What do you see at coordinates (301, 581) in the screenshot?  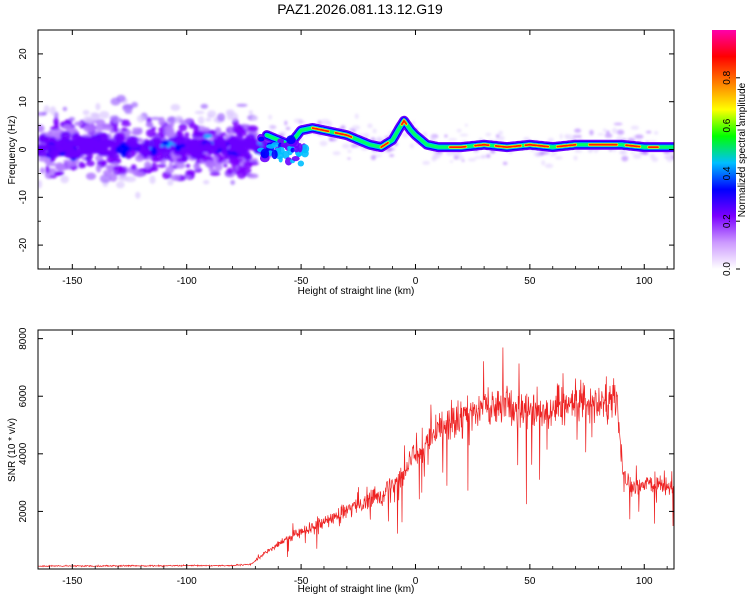 I see `snr-x-tick-label: -50` at bounding box center [301, 581].